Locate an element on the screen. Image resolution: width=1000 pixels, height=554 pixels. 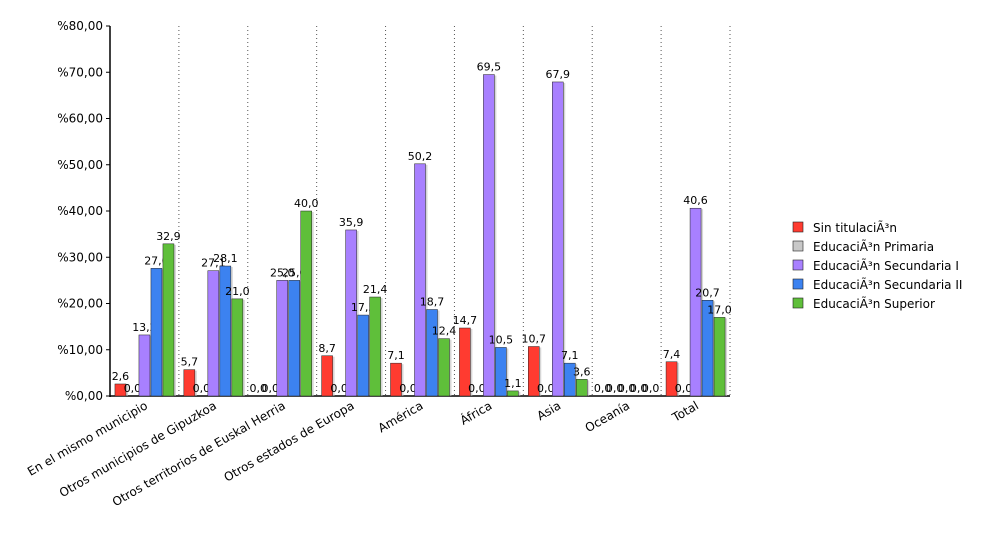
data-label: 2,6 is located at coordinates (121, 376).